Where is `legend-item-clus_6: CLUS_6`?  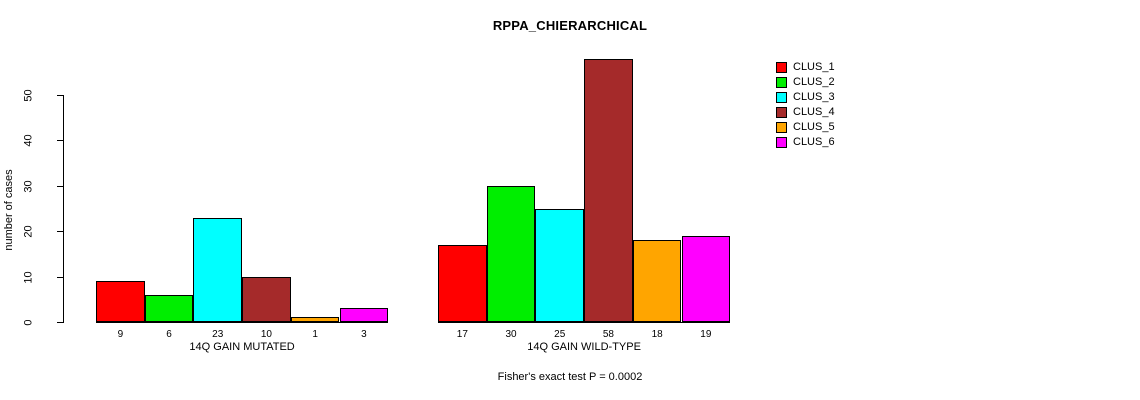 legend-item-clus_6: CLUS_6 is located at coordinates (805, 142).